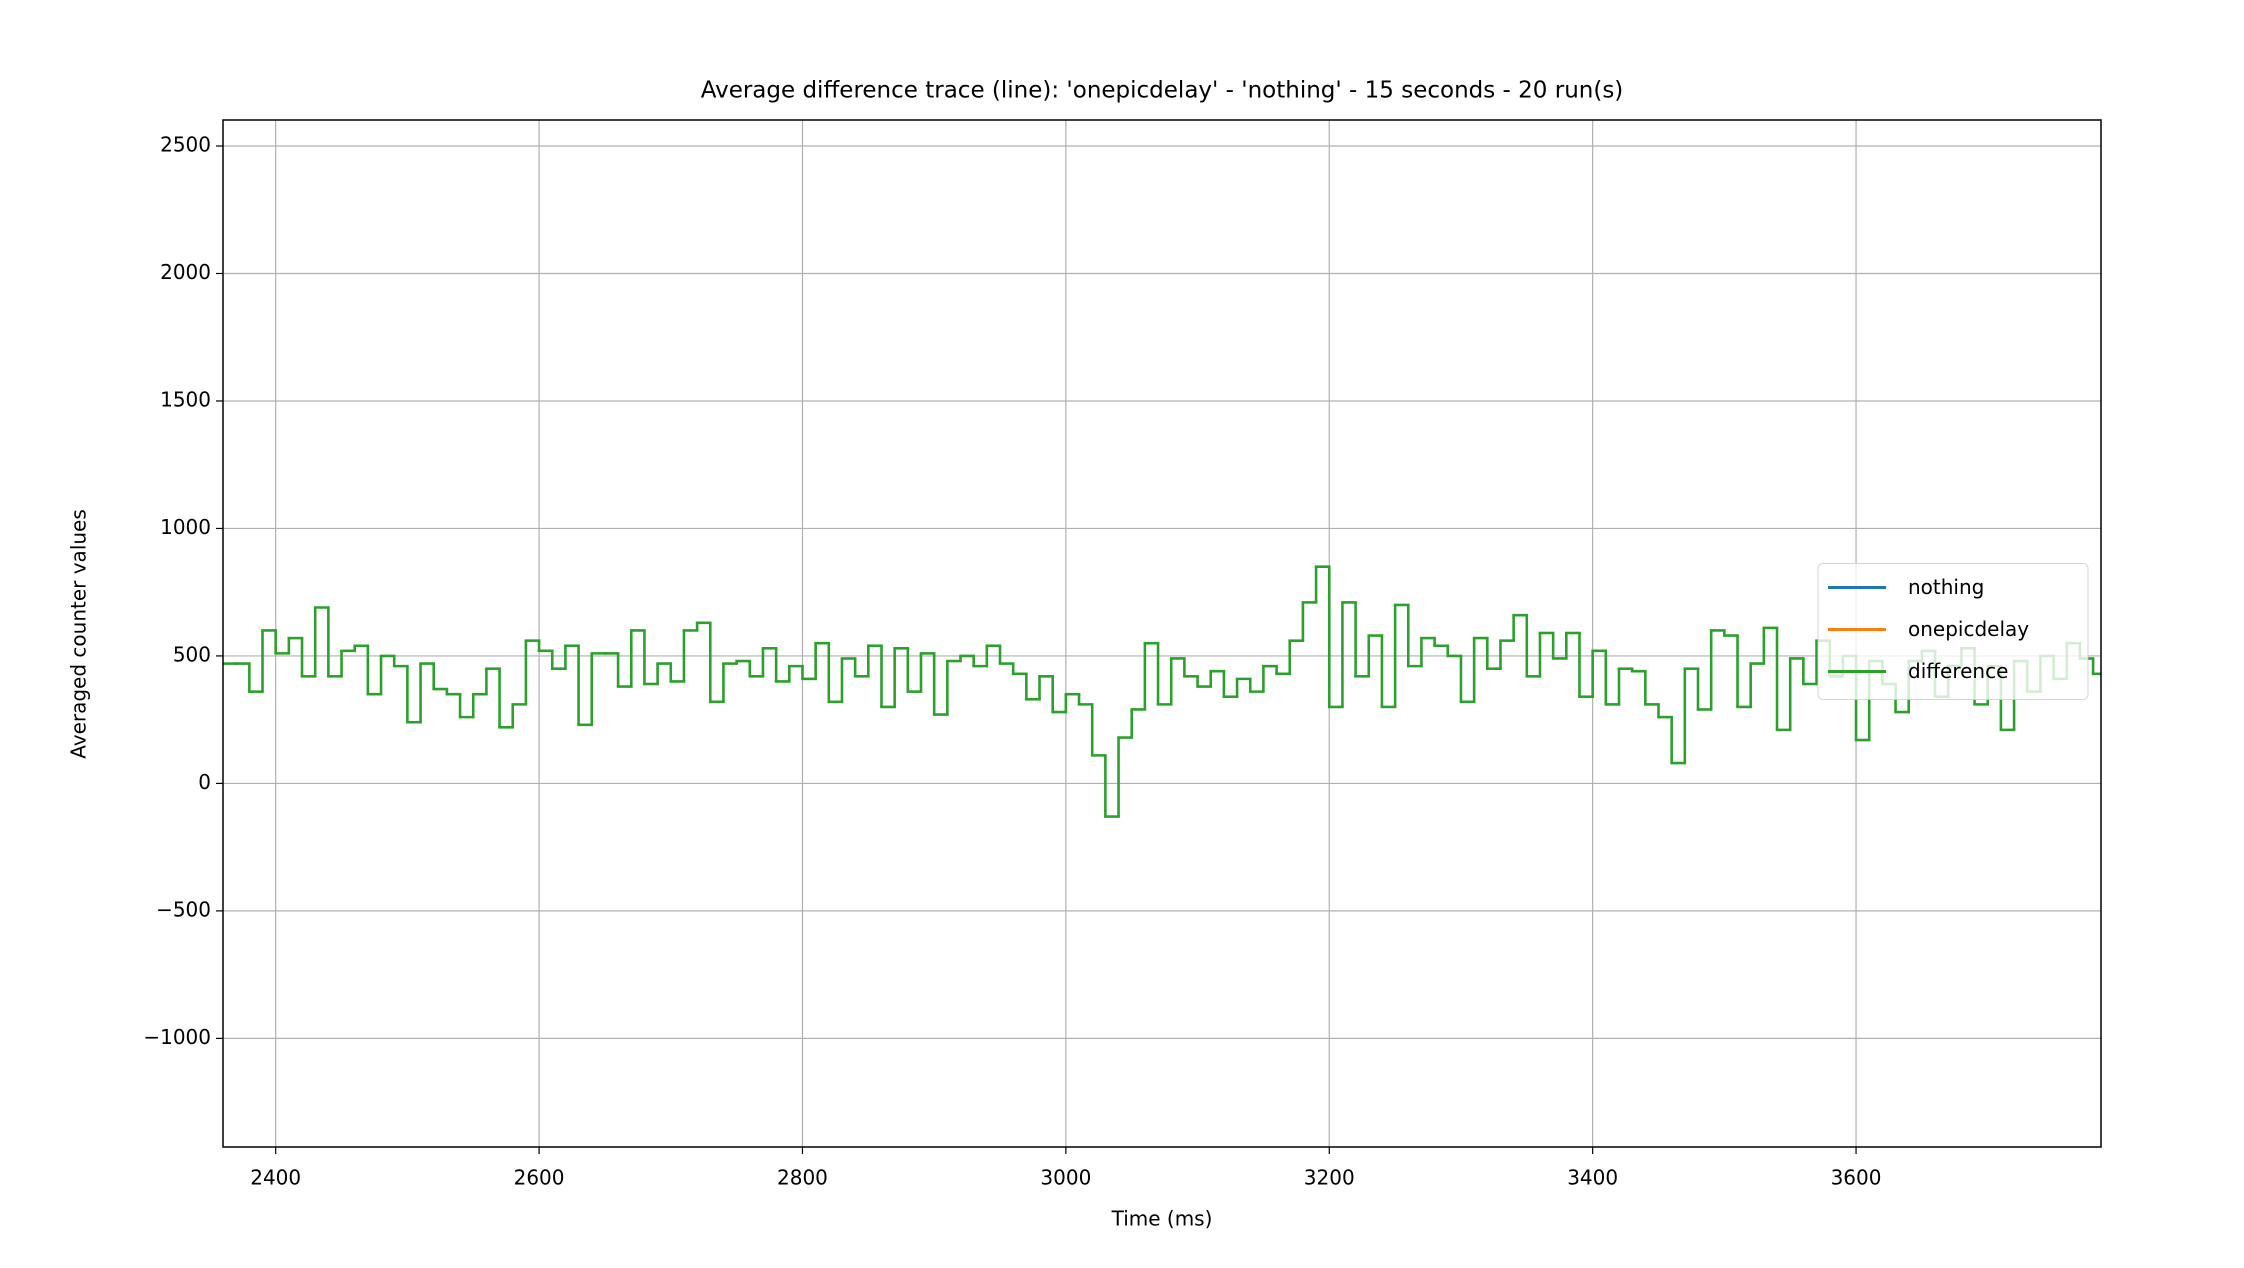 The height and width of the screenshot is (1268, 2244). Describe the element at coordinates (204, 782) in the screenshot. I see `y-tick-label: 0` at that location.